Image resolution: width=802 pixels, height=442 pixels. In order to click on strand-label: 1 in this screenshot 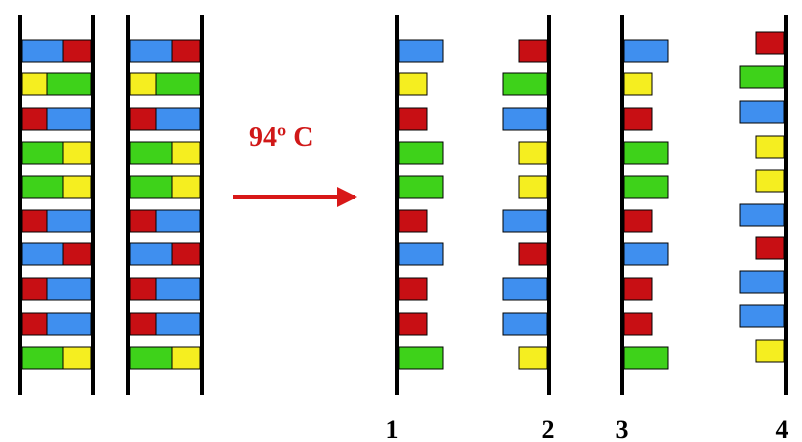, I will do `click(392, 428)`.